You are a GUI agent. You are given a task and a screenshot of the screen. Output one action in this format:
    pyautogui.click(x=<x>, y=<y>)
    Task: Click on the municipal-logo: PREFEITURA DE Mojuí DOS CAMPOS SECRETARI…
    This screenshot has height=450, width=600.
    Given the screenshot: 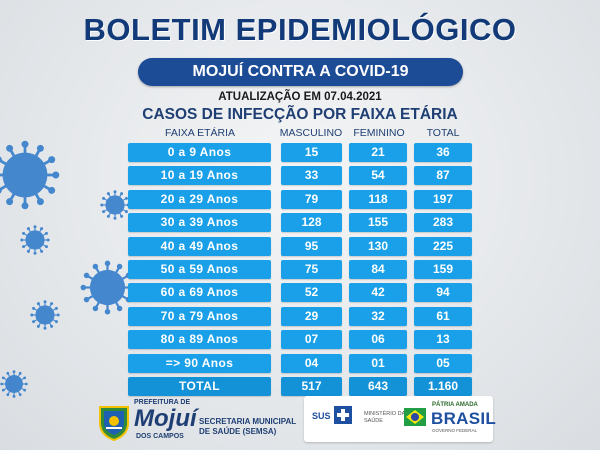 What is the action you would take?
    pyautogui.click(x=199, y=421)
    